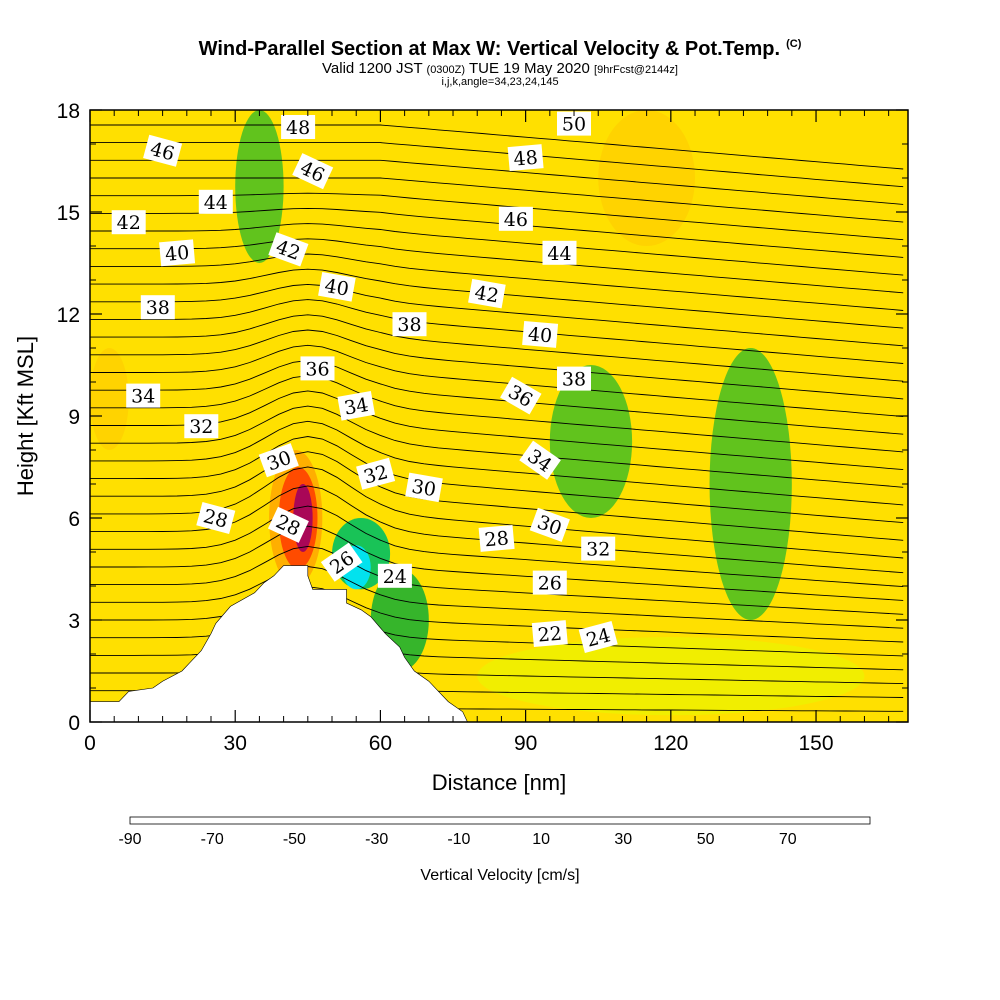 The image size is (1000, 1000). What do you see at coordinates (670, 743) in the screenshot?
I see `x-tick-label: 120` at bounding box center [670, 743].